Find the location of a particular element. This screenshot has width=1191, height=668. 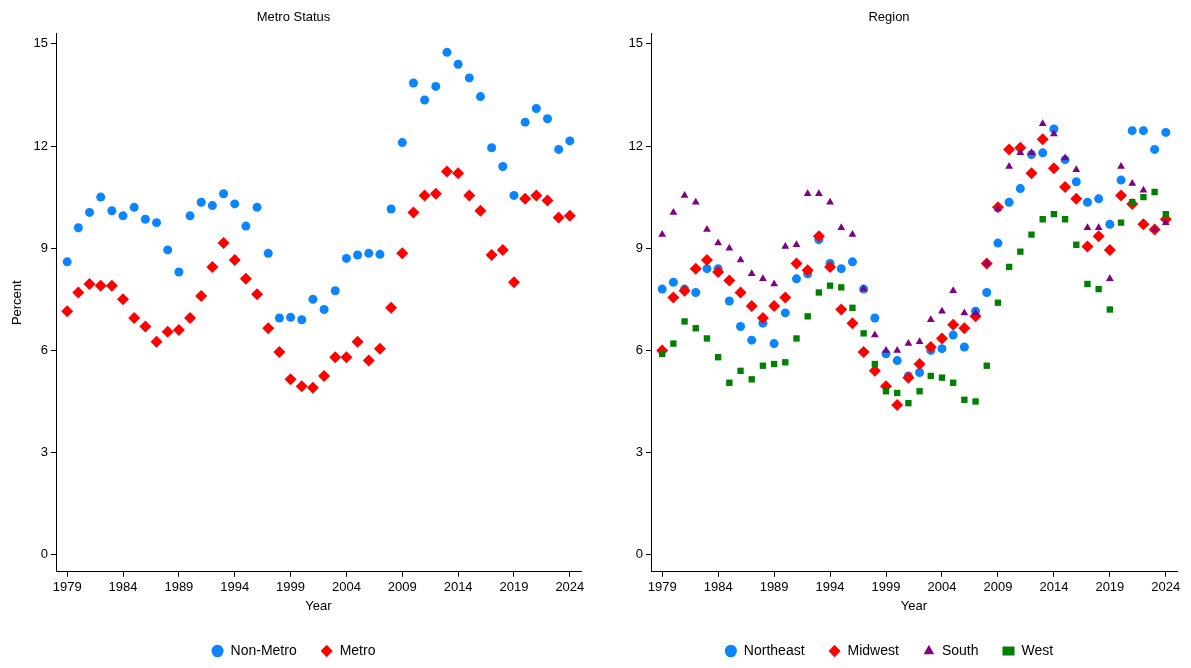

x-tick-label: 2009 is located at coordinates (998, 587).